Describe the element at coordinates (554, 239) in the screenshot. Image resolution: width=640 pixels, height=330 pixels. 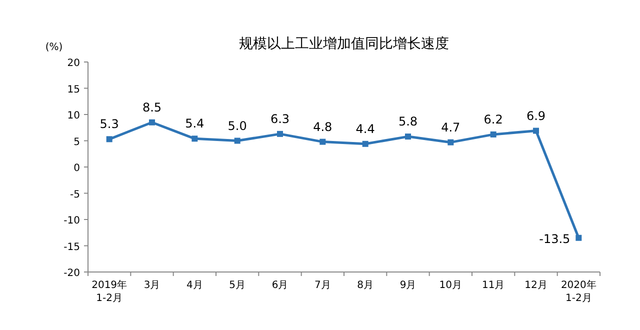
I see `data-label: -13.5` at that location.